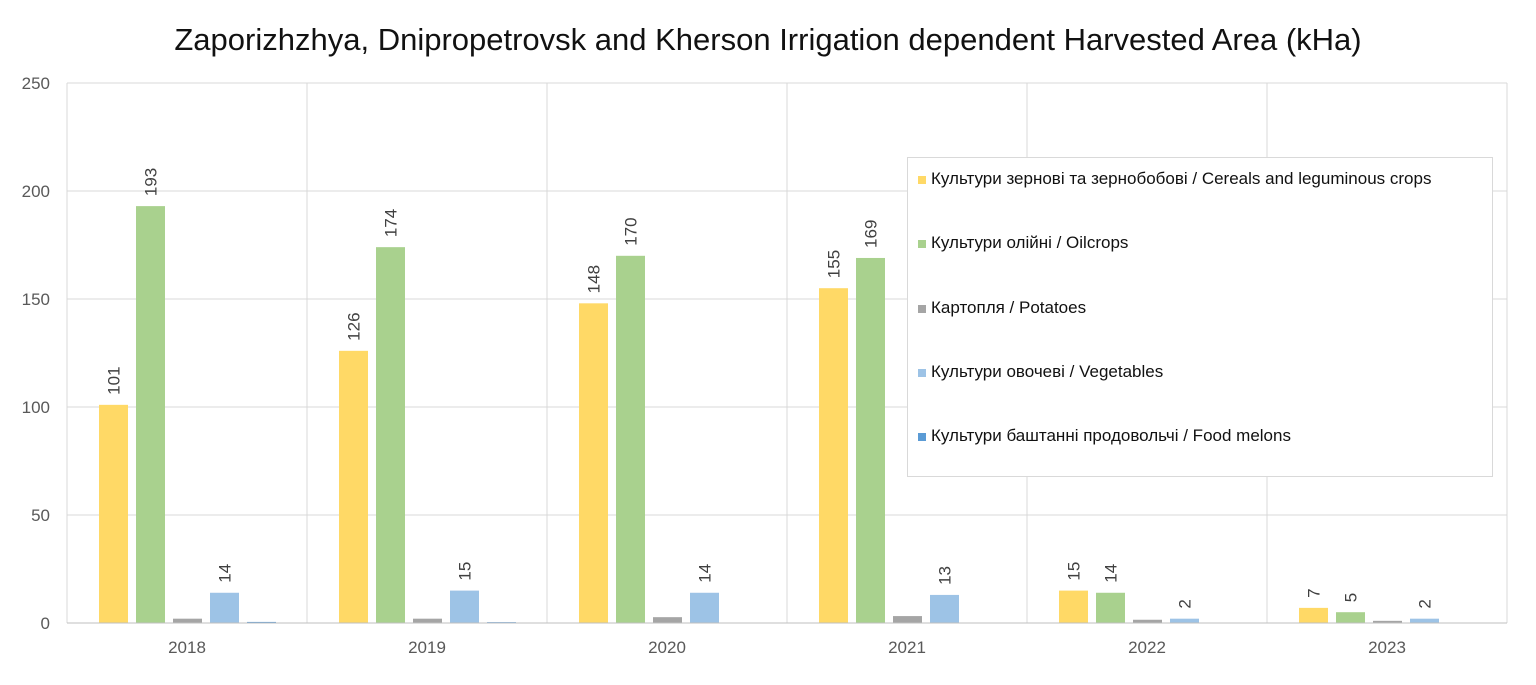 Image resolution: width=1536 pixels, height=685 pixels. Describe the element at coordinates (354, 326) in the screenshot. I see `data-label: 126` at that location.